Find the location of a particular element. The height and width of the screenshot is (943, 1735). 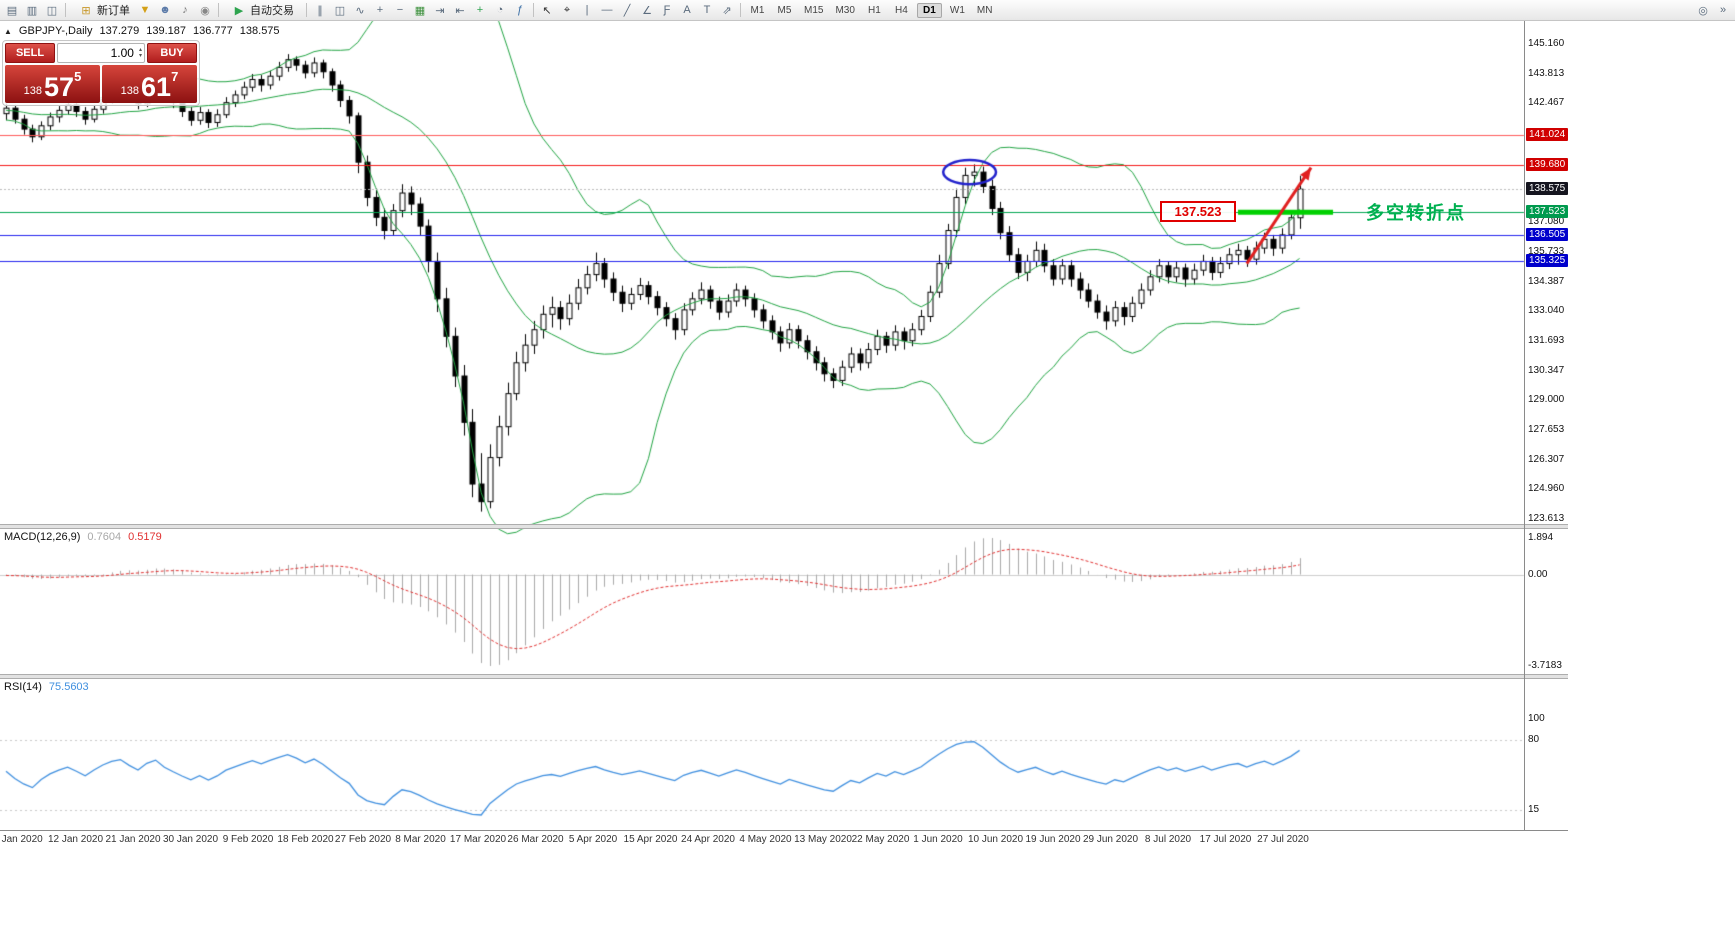

date-axis-label: 8 Mar 2020 is located at coordinates (420, 839).